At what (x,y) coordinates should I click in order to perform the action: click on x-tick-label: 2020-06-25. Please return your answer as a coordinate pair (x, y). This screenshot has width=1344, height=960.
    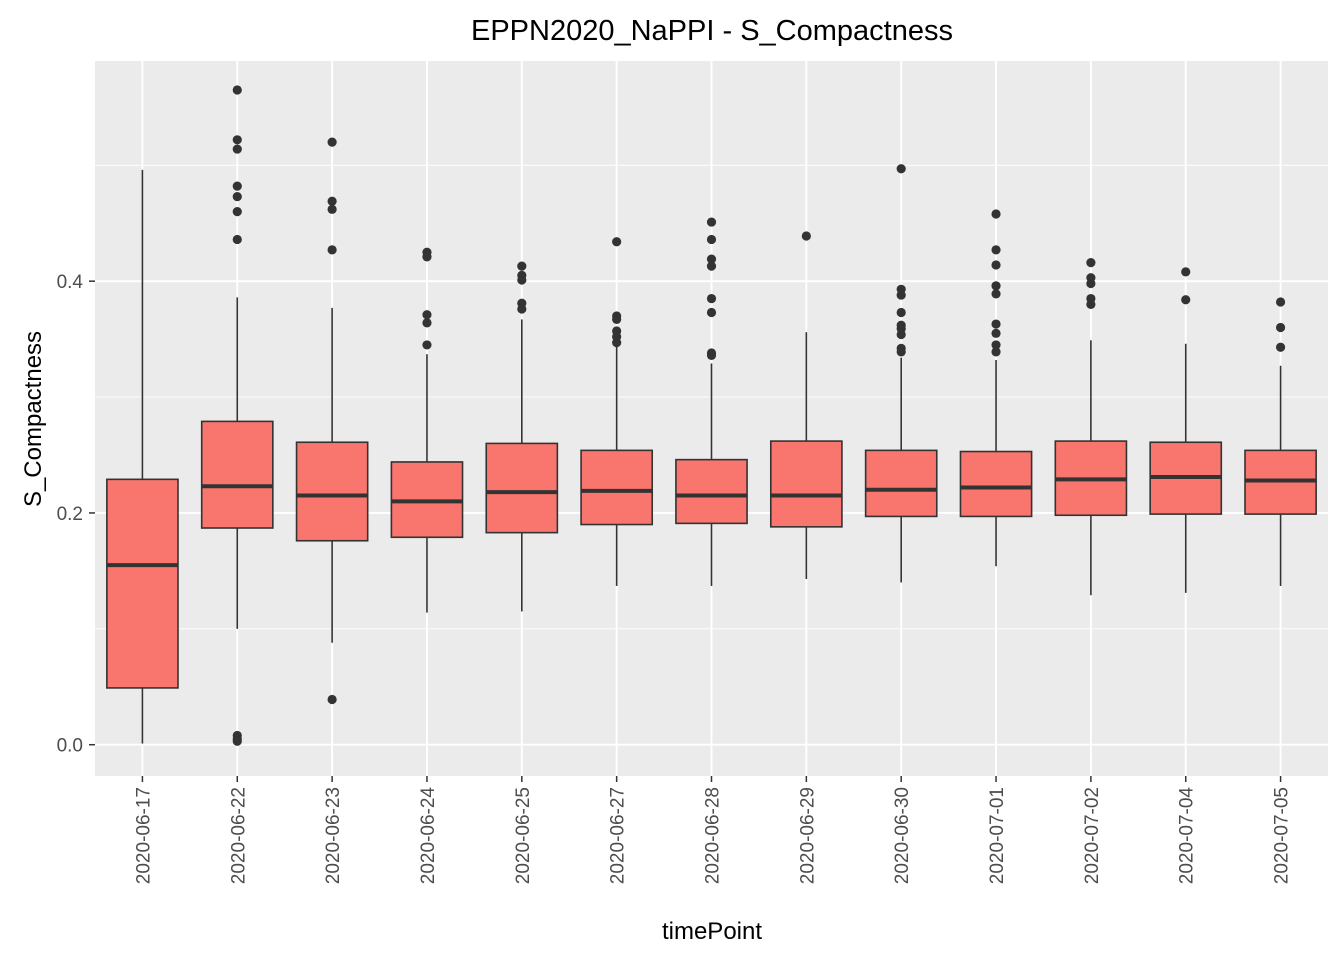
    Looking at the image, I should click on (523, 835).